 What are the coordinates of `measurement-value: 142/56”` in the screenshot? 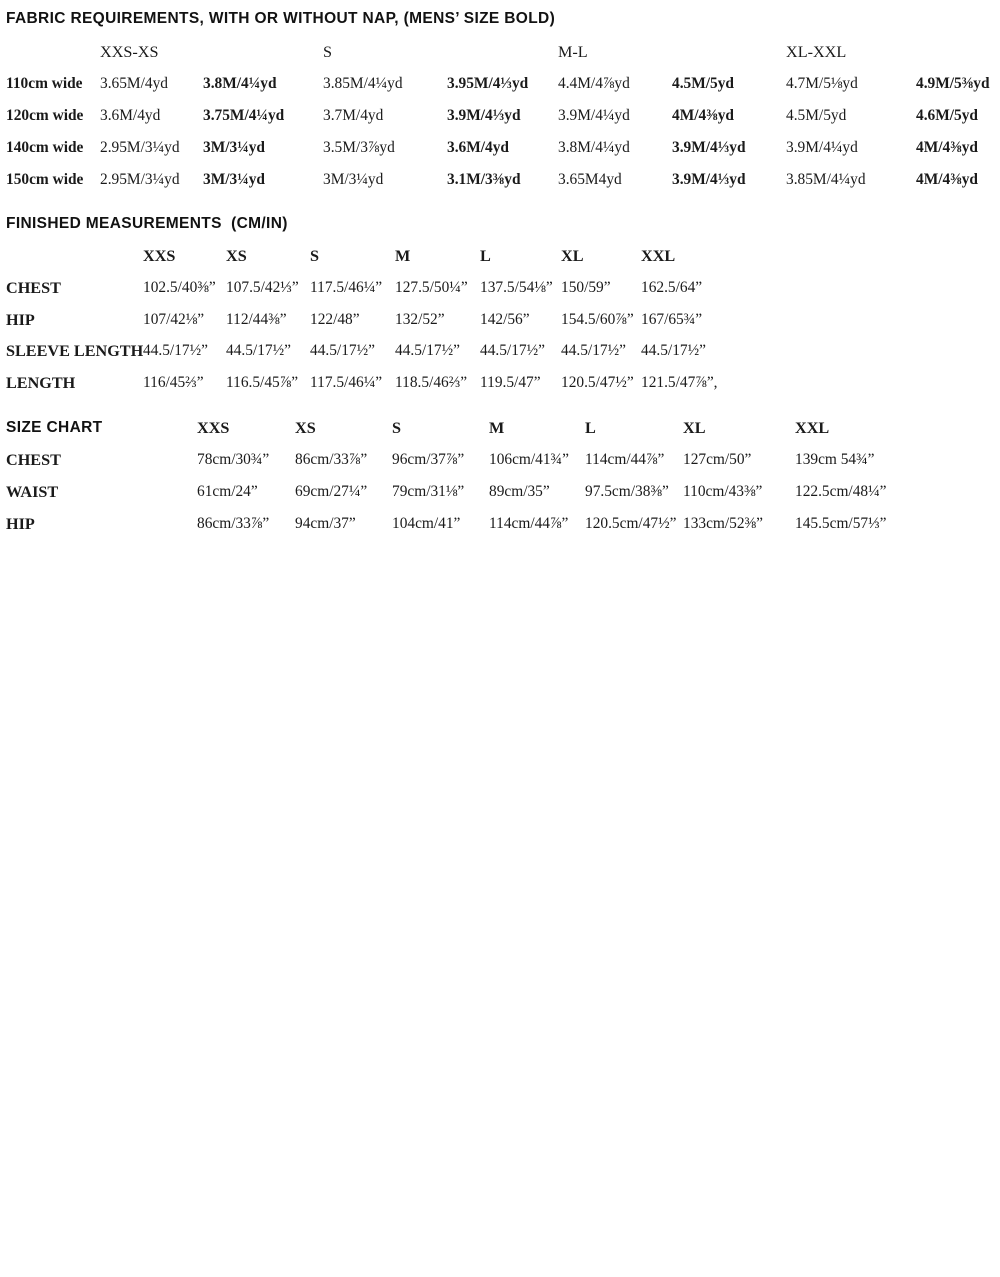 It's located at (505, 319).